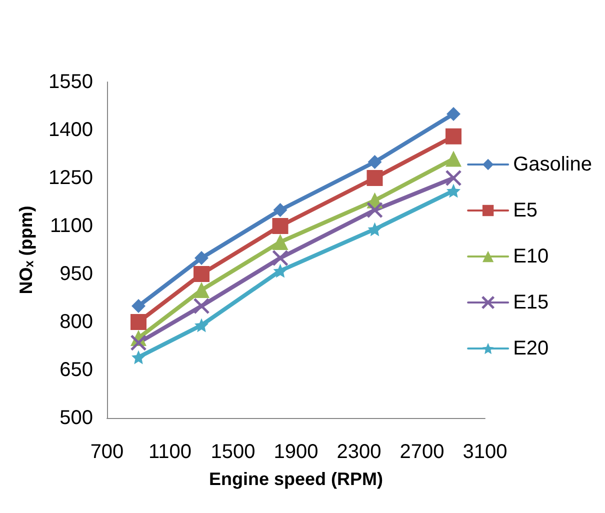  Describe the element at coordinates (76, 322) in the screenshot. I see `y-tick-label: 800` at that location.